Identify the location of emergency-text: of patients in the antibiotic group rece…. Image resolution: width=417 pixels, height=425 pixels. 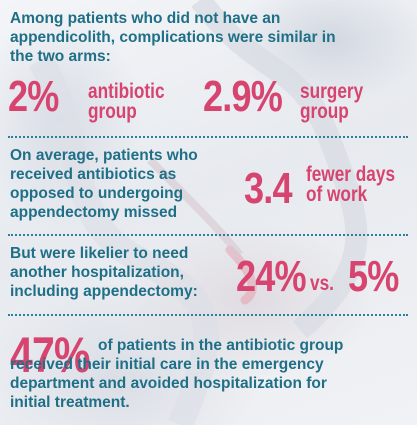
(177, 374).